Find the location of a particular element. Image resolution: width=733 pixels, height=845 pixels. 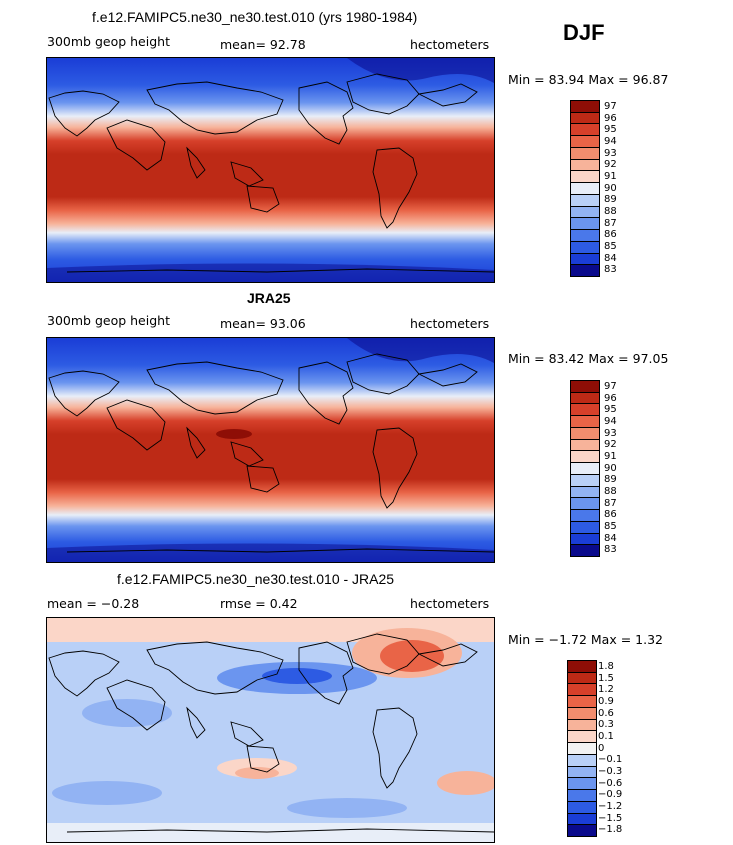

colorbar-level-label: −1.8 is located at coordinates (610, 830).